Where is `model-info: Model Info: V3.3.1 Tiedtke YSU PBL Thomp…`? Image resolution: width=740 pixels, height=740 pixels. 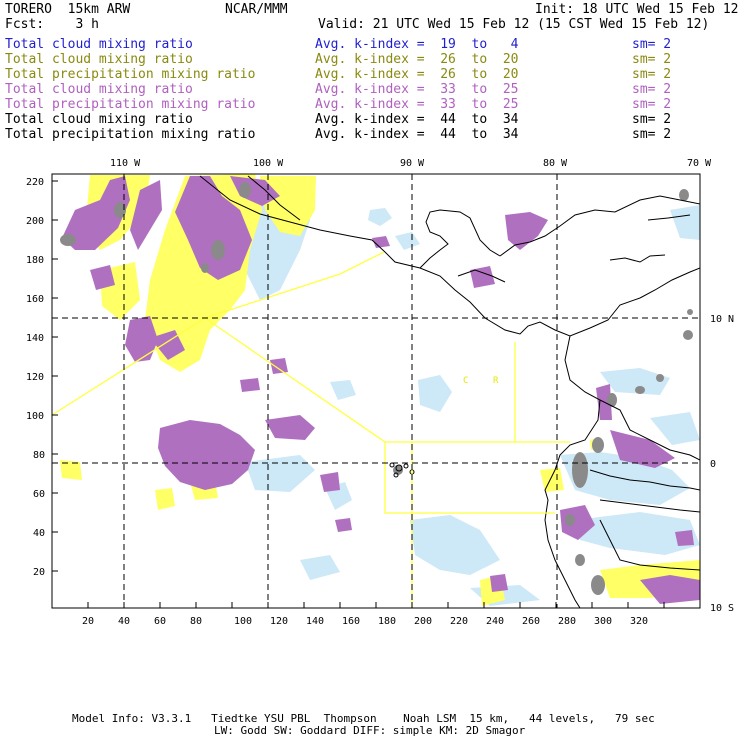
model-info: Model Info: V3.3.1 Tiedtke YSU PBL Thomp… is located at coordinates (363, 718).